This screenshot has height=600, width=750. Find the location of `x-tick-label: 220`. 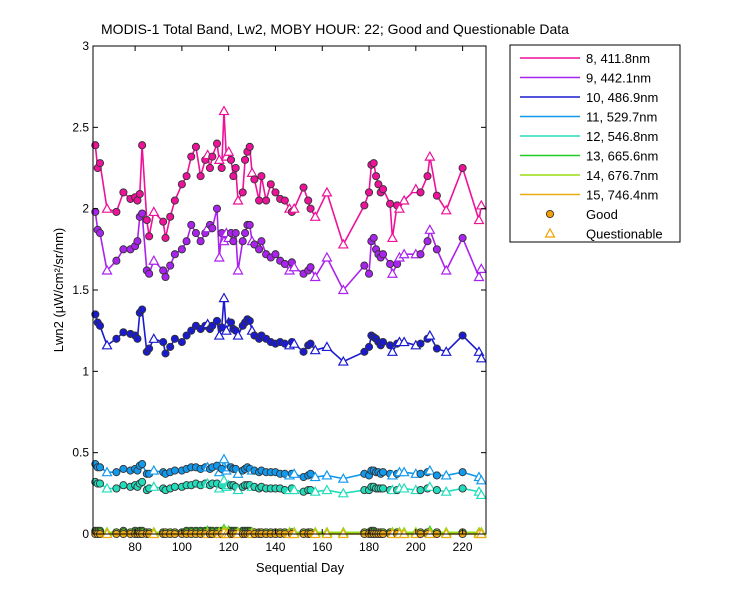

x-tick-label: 220 is located at coordinates (463, 547).